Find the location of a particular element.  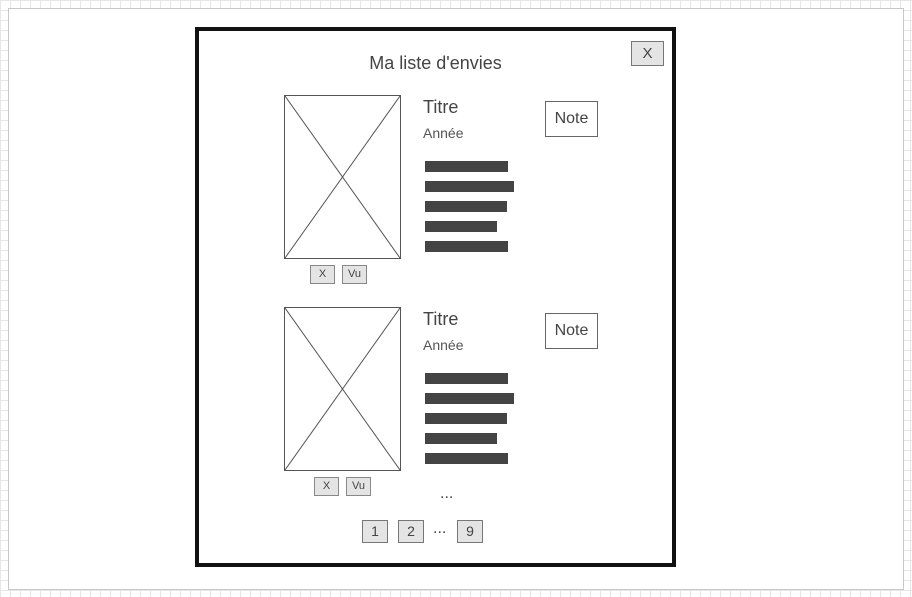

page-button-2: 2 is located at coordinates (411, 531).